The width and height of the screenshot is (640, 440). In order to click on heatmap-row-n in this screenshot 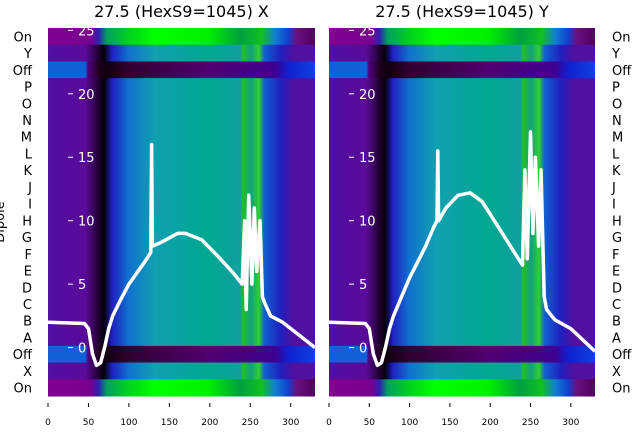, I will do `click(181, 120)`.